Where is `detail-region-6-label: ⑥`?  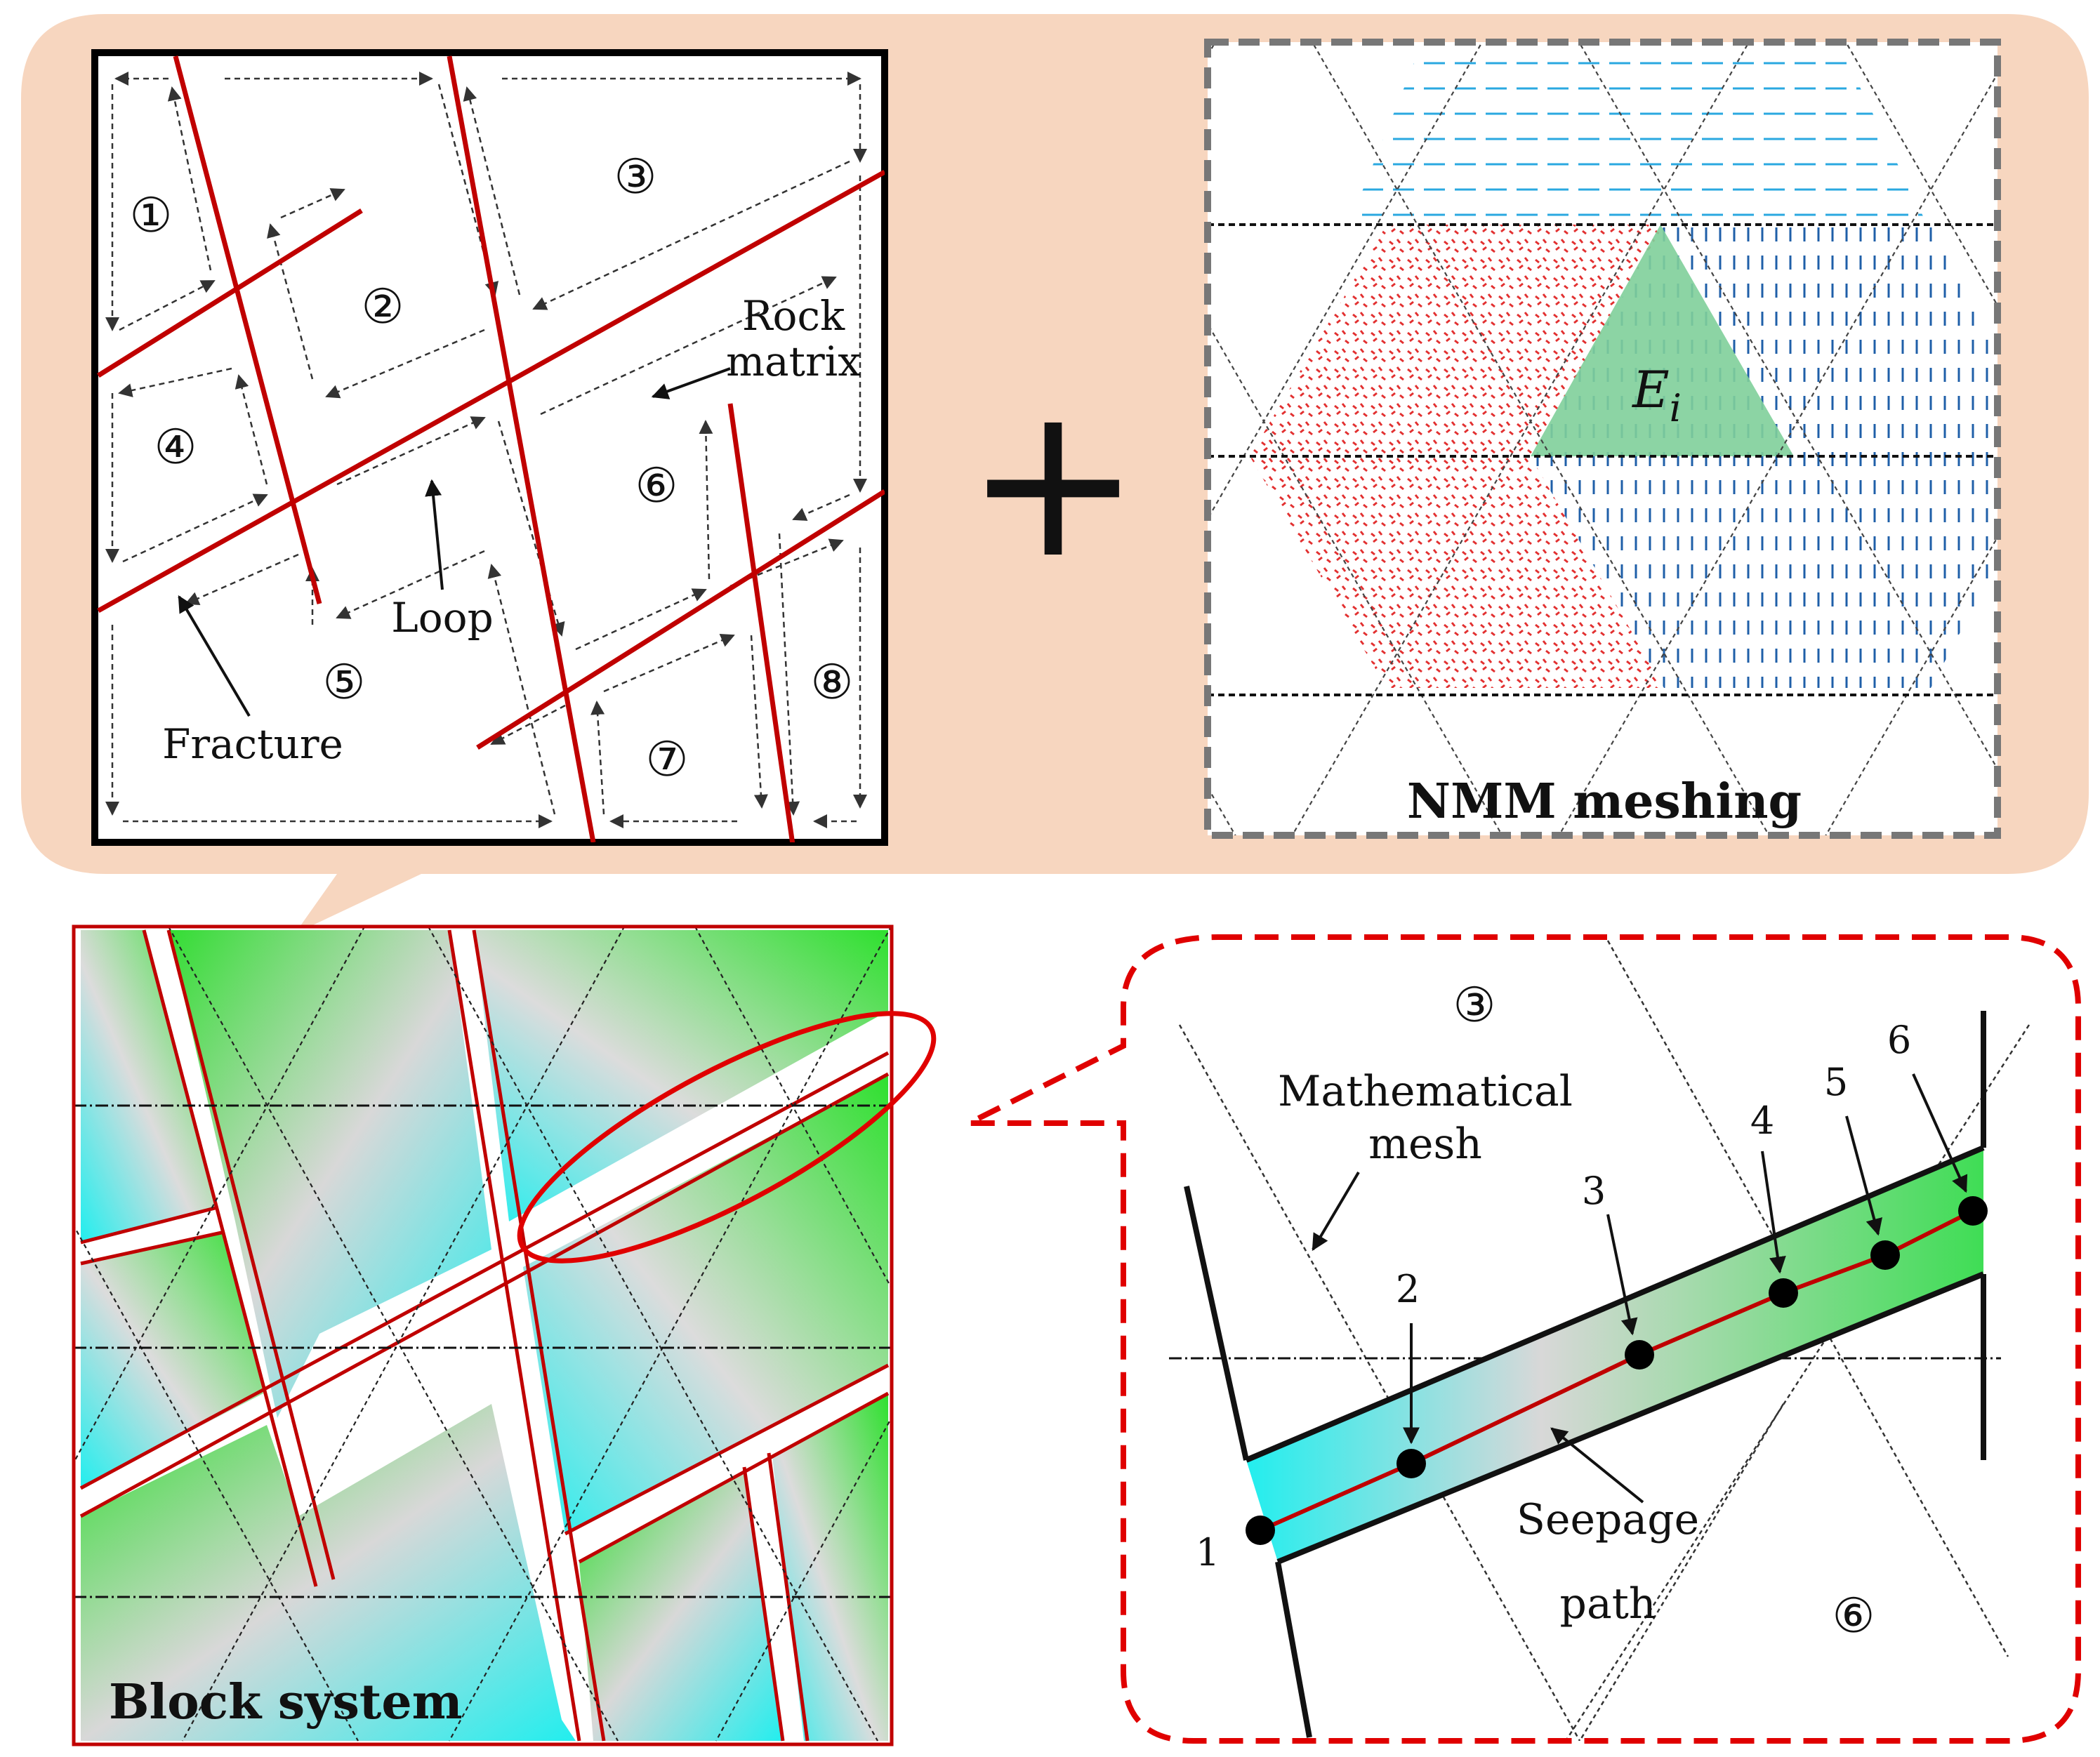 detail-region-6-label: ⑥ is located at coordinates (1854, 1616).